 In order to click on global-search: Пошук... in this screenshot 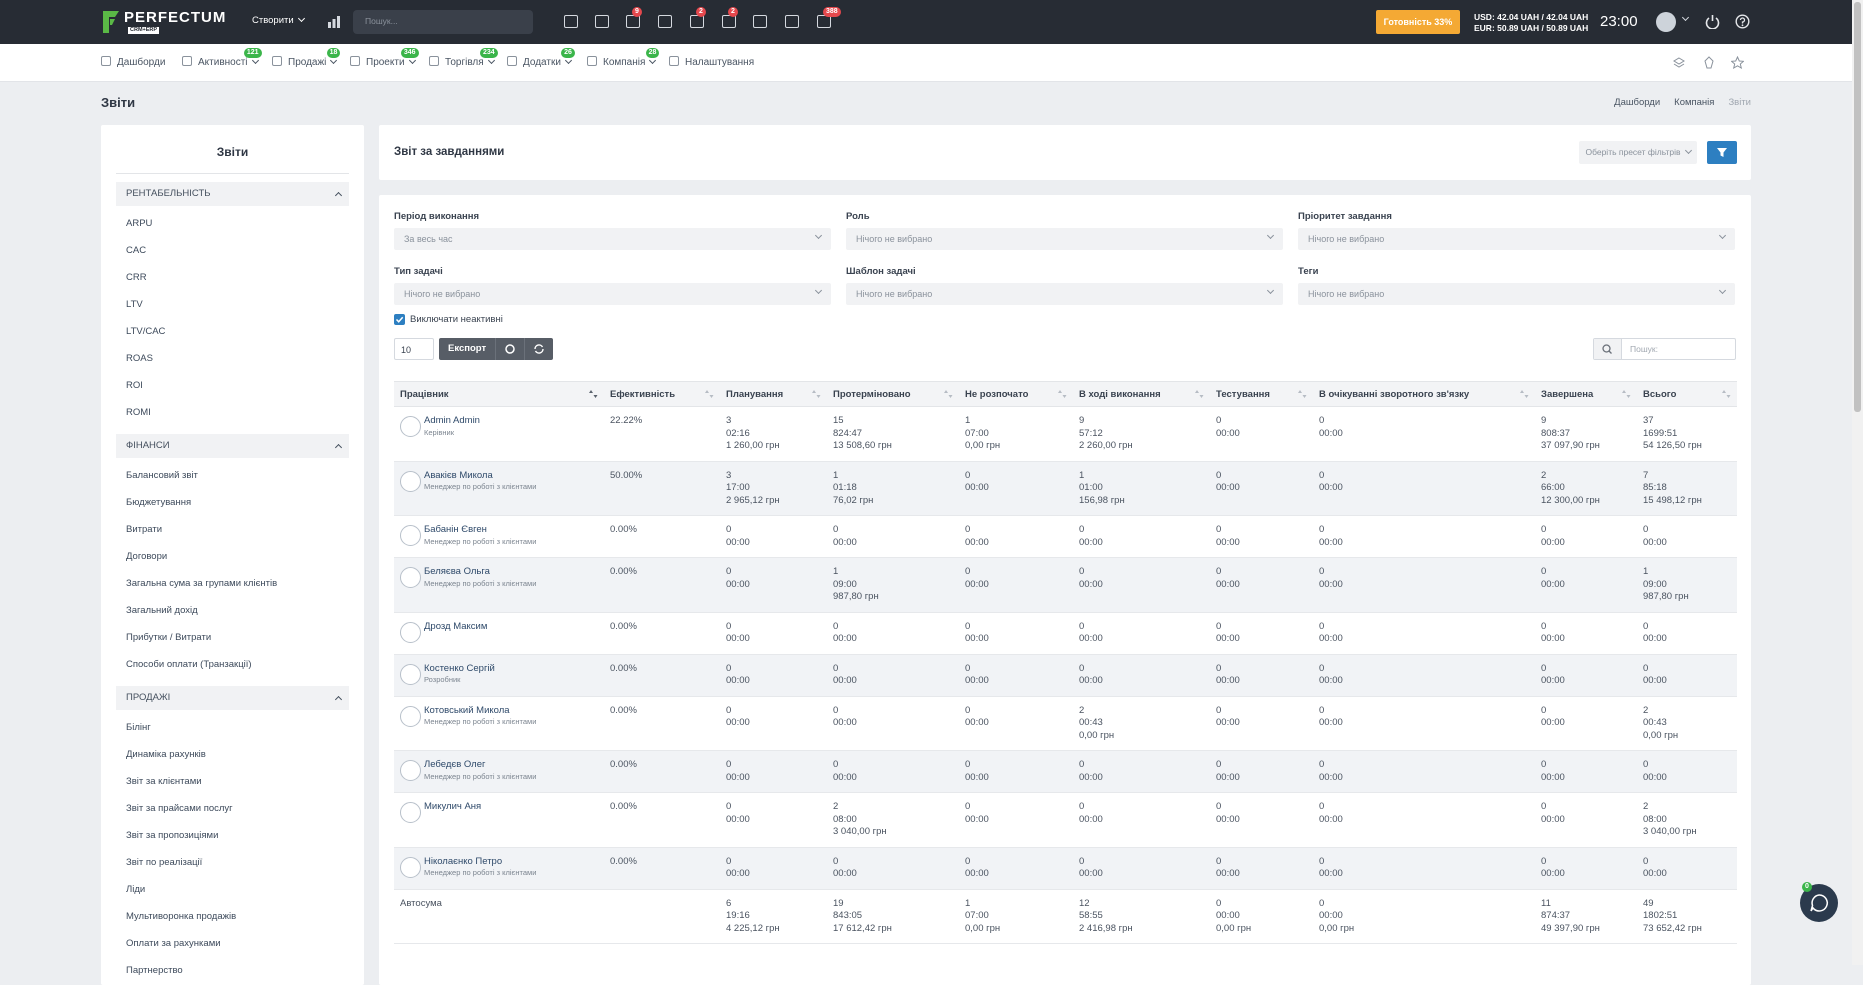, I will do `click(443, 22)`.